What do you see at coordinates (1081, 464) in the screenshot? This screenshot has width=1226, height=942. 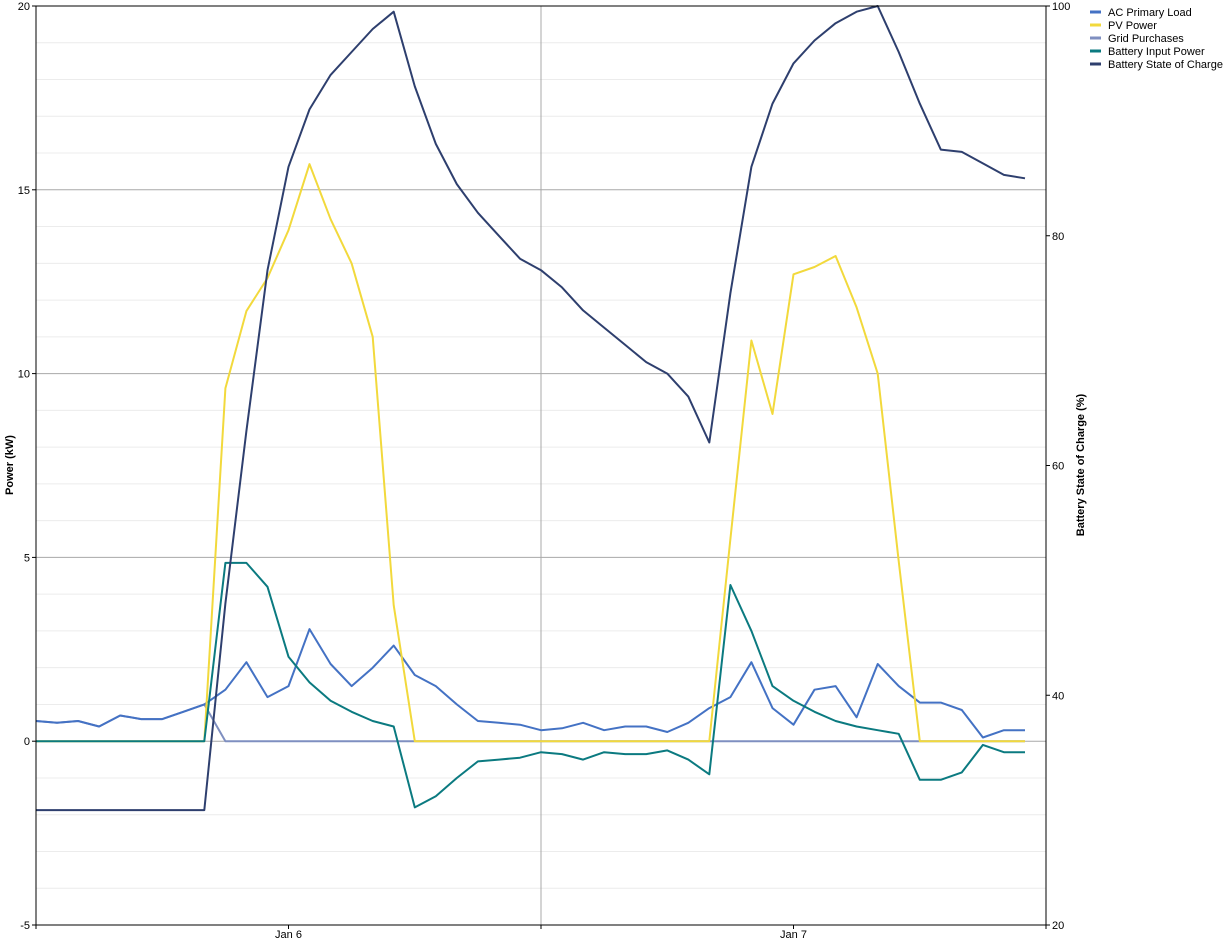 I see `right-axis-title: Battery State of Charge (%)` at bounding box center [1081, 464].